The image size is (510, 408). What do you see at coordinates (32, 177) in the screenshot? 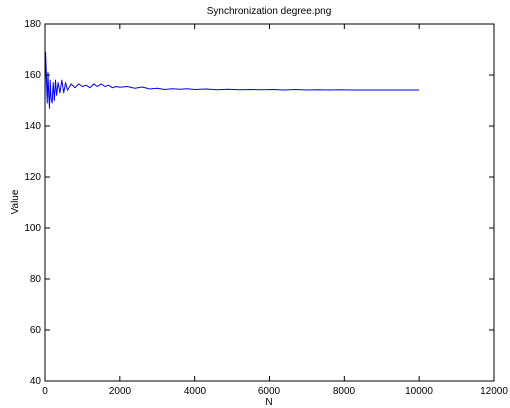
I see `y-tick-label: 120` at bounding box center [32, 177].